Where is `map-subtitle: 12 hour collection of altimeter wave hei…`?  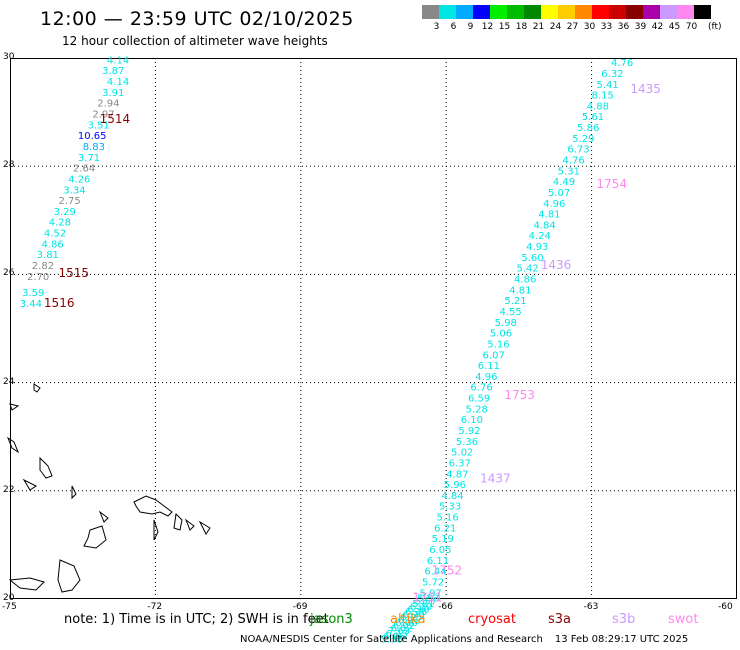 map-subtitle: 12 hour collection of altimeter wave hei… is located at coordinates (195, 41).